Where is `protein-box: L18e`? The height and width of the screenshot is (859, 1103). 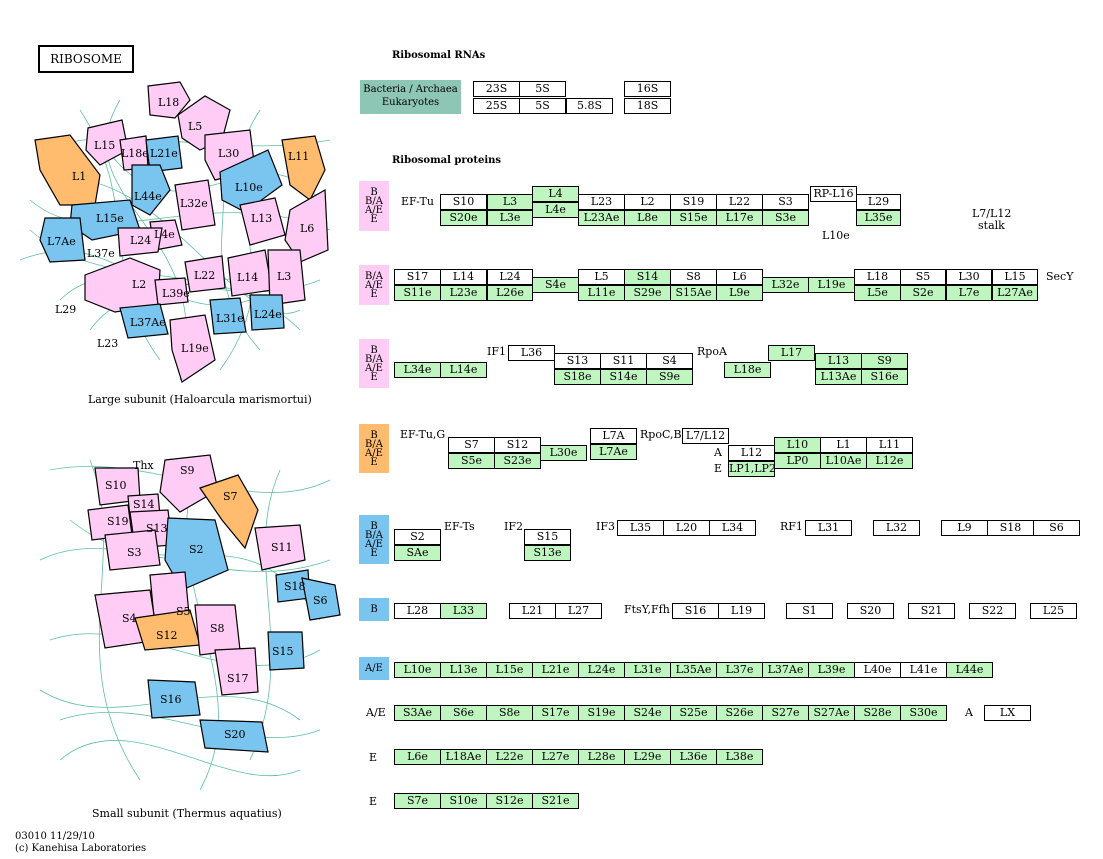
protein-box: L18e is located at coordinates (747, 370).